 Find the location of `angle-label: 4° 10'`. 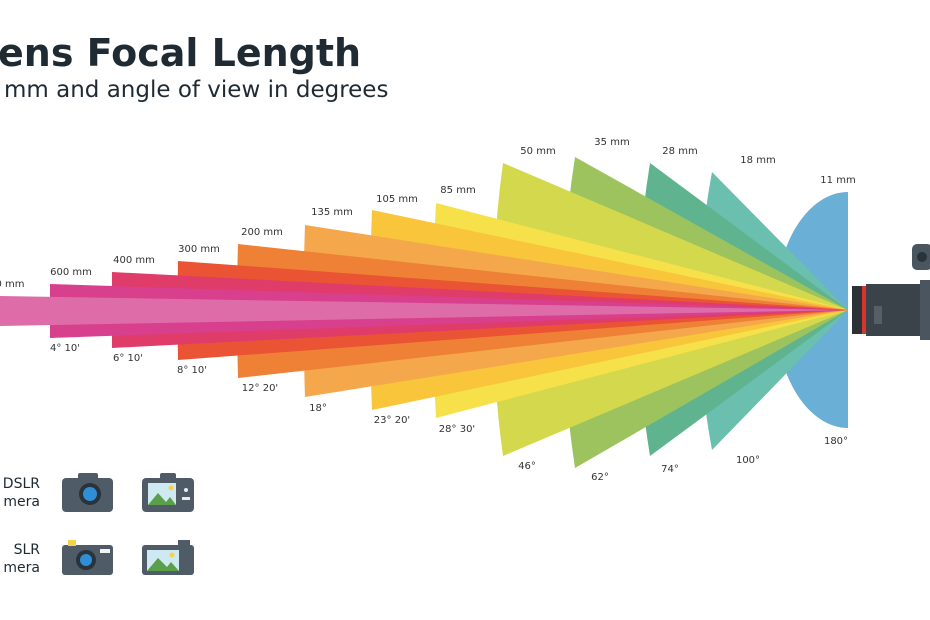

angle-label: 4° 10' is located at coordinates (65, 348).